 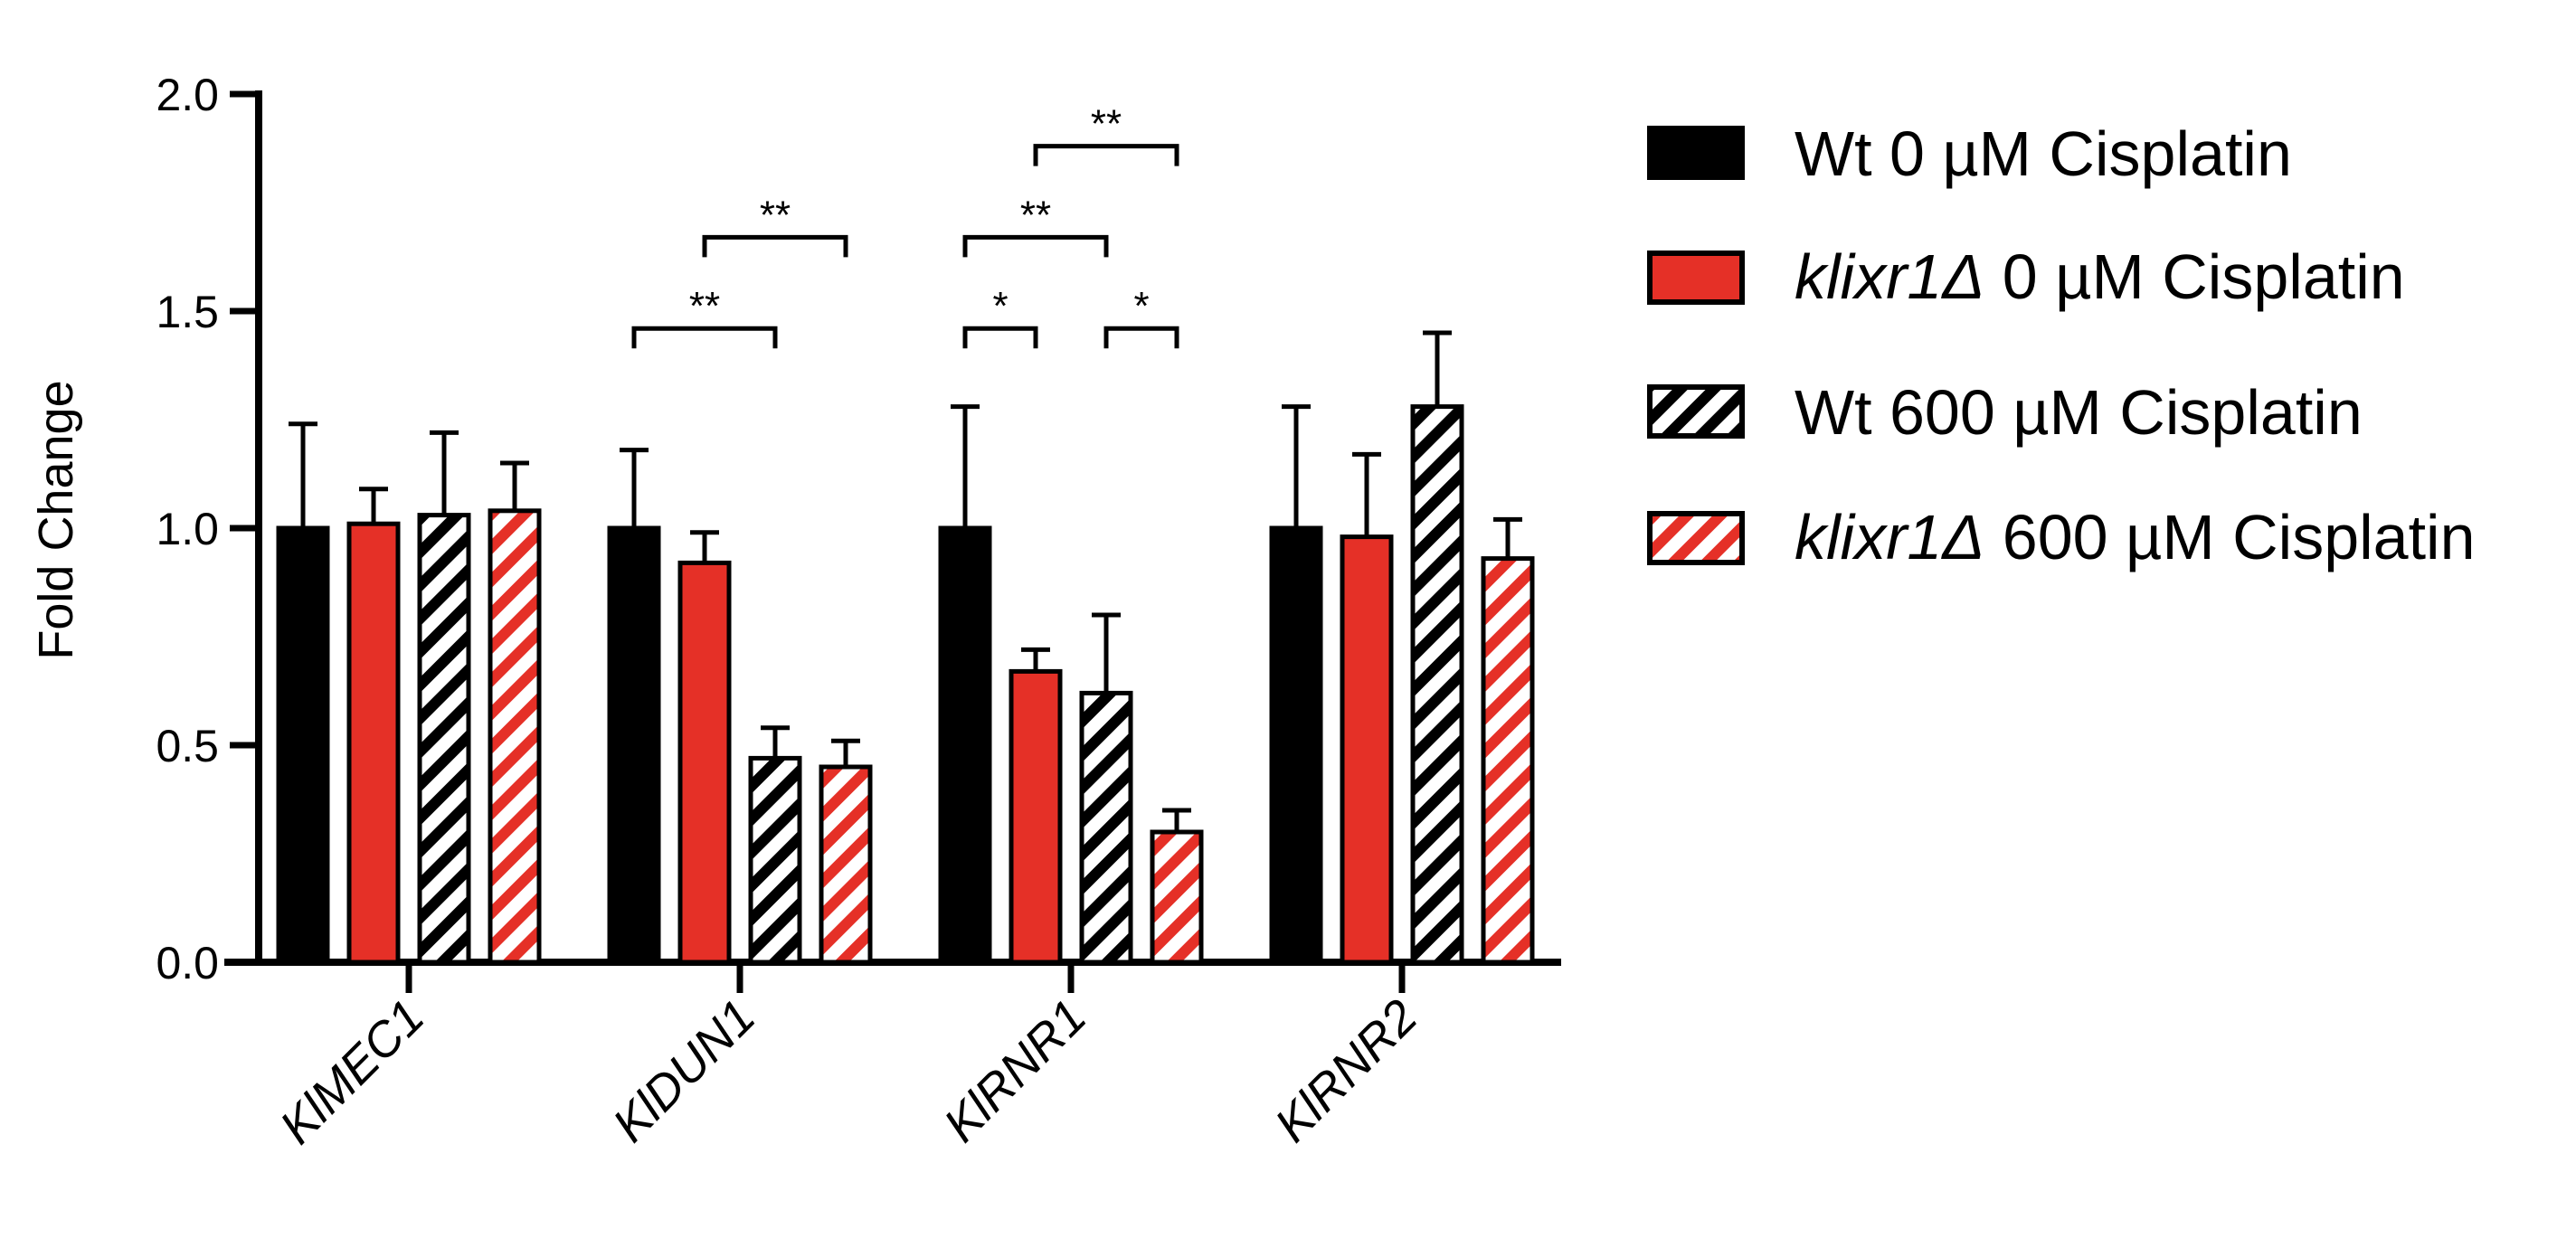 What do you see at coordinates (1345, 1070) in the screenshot?
I see `category-label: KlRNR2` at bounding box center [1345, 1070].